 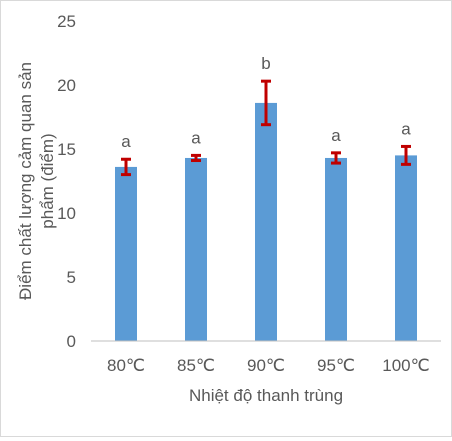 I want to click on significance-label: b, so click(x=265, y=63).